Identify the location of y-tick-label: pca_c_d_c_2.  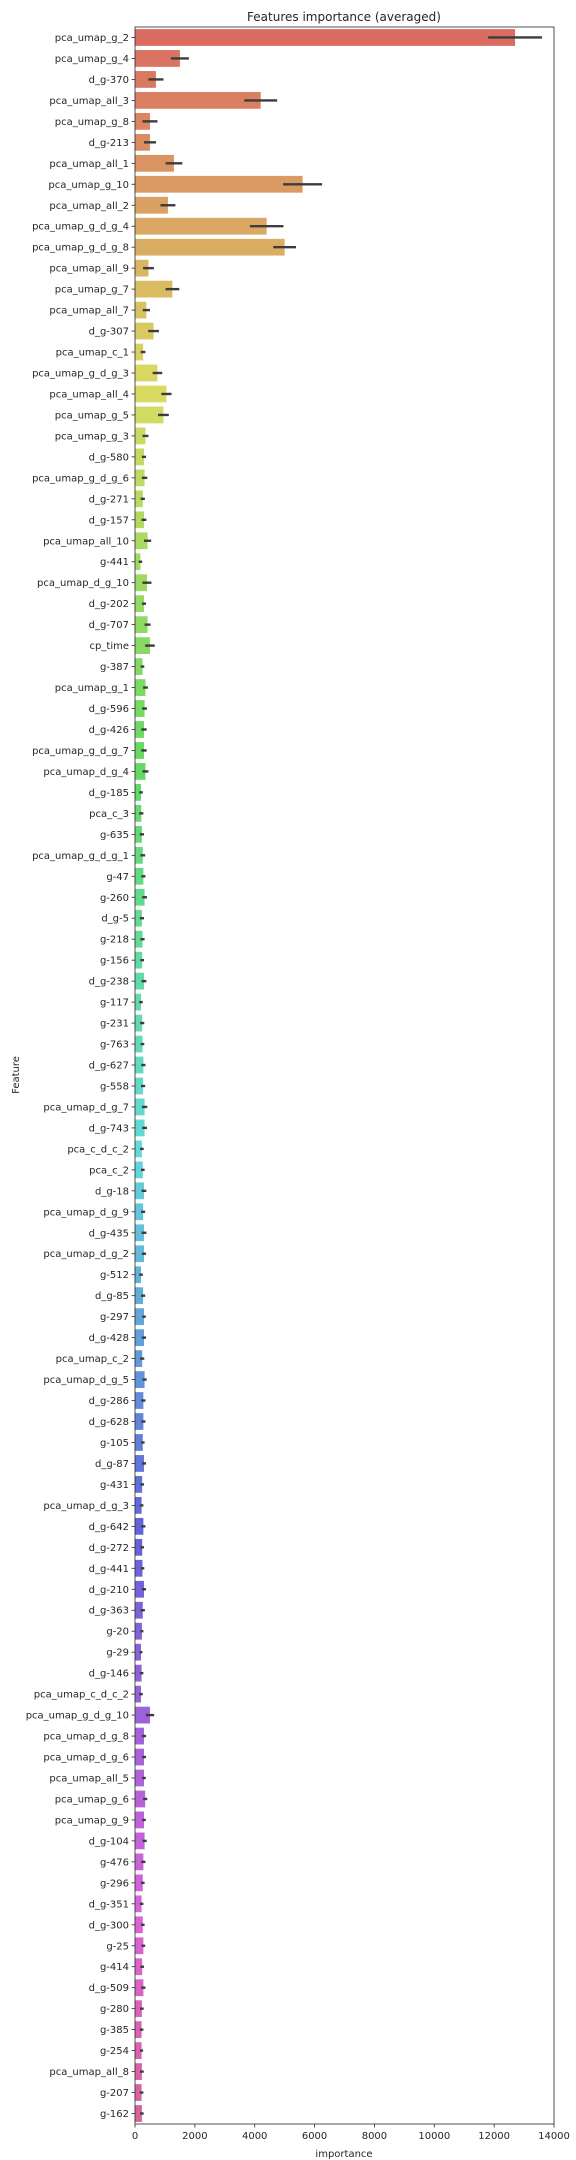
(98, 1149).